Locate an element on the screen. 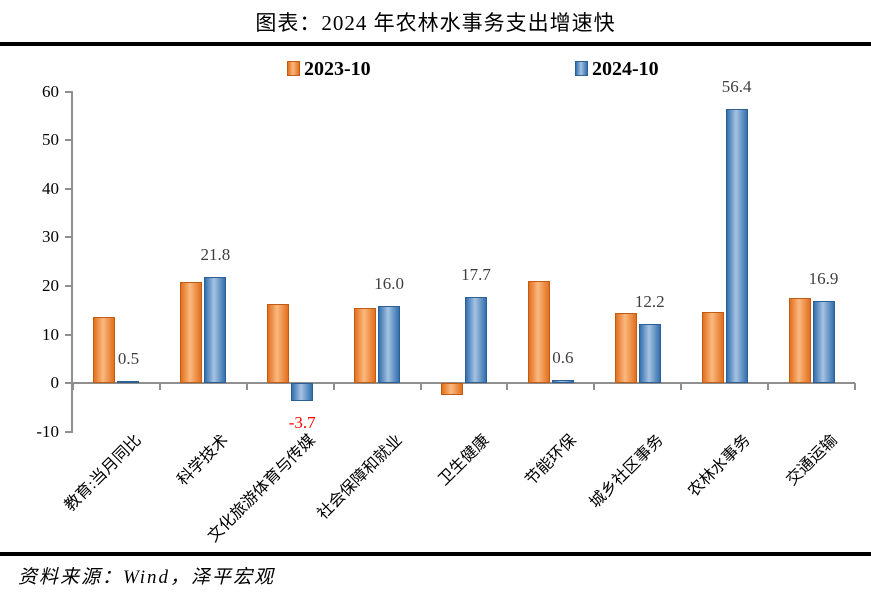  bar-2024-10-文化旅游体育与传媒 is located at coordinates (302, 392).